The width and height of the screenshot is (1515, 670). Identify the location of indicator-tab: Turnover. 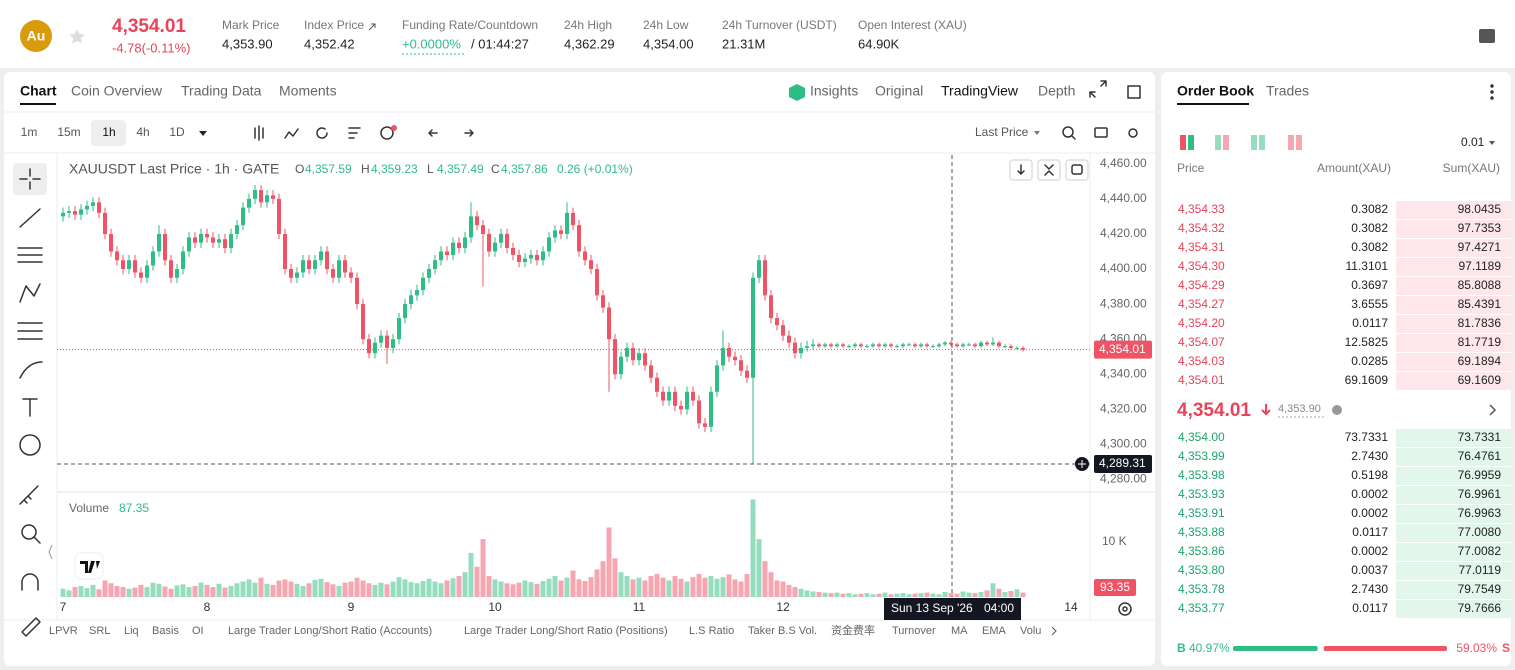
(914, 631).